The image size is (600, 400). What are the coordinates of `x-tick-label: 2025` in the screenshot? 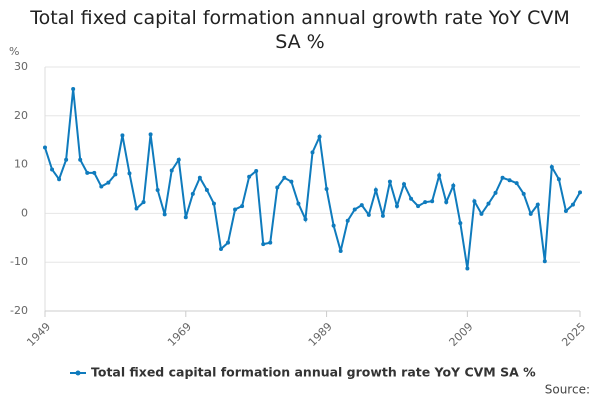 It's located at (573, 334).